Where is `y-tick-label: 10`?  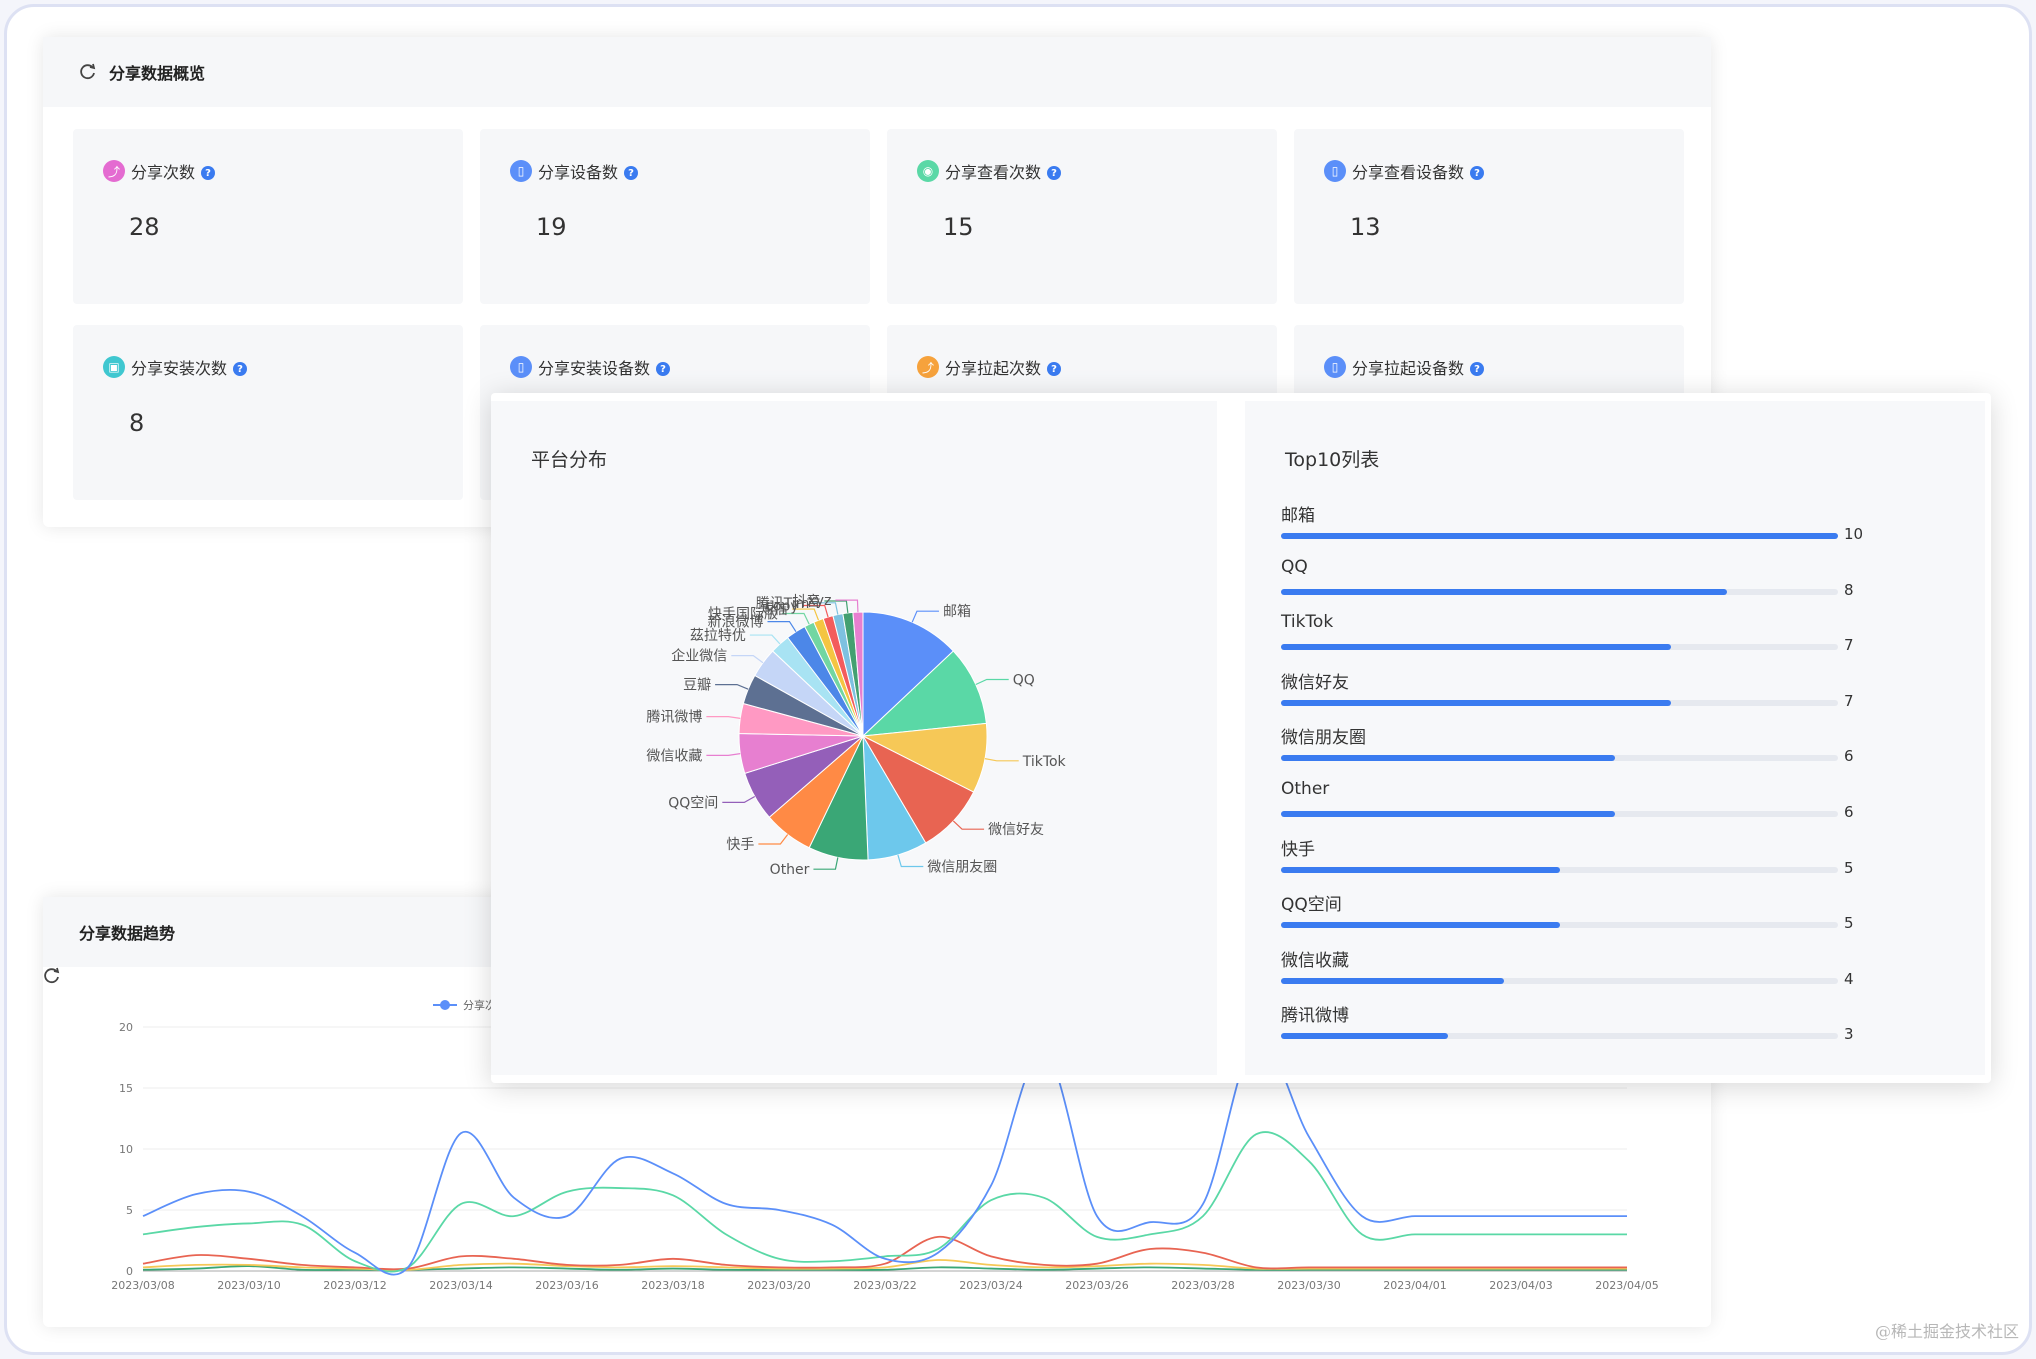 y-tick-label: 10 is located at coordinates (126, 1149).